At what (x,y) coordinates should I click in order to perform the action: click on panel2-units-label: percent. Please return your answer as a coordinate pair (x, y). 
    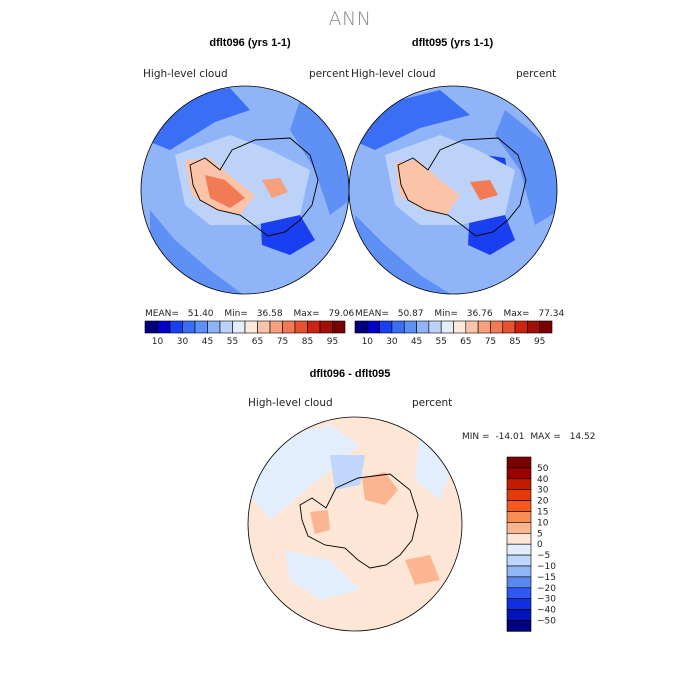
    Looking at the image, I should click on (536, 74).